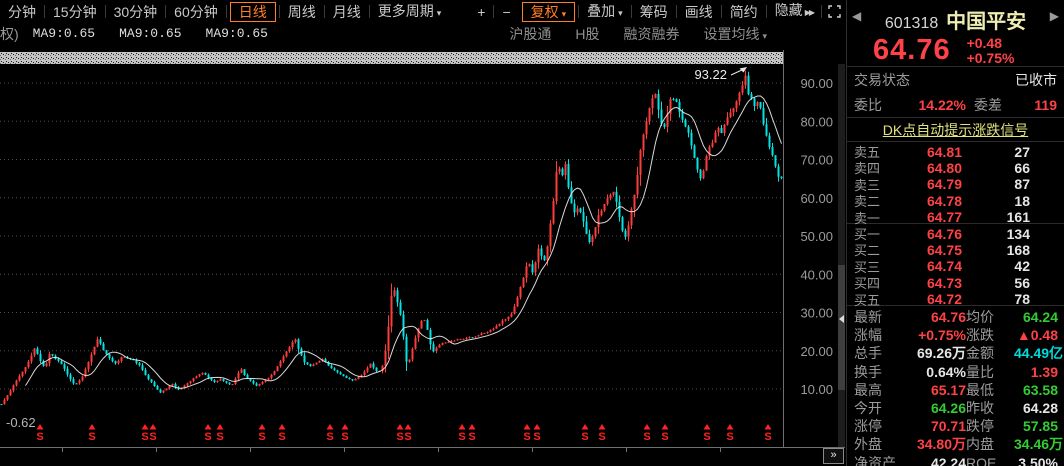 This screenshot has width=1064, height=466. Describe the element at coordinates (955, 80) in the screenshot. I see `trade-status-row: 交易状态 已收市` at that location.